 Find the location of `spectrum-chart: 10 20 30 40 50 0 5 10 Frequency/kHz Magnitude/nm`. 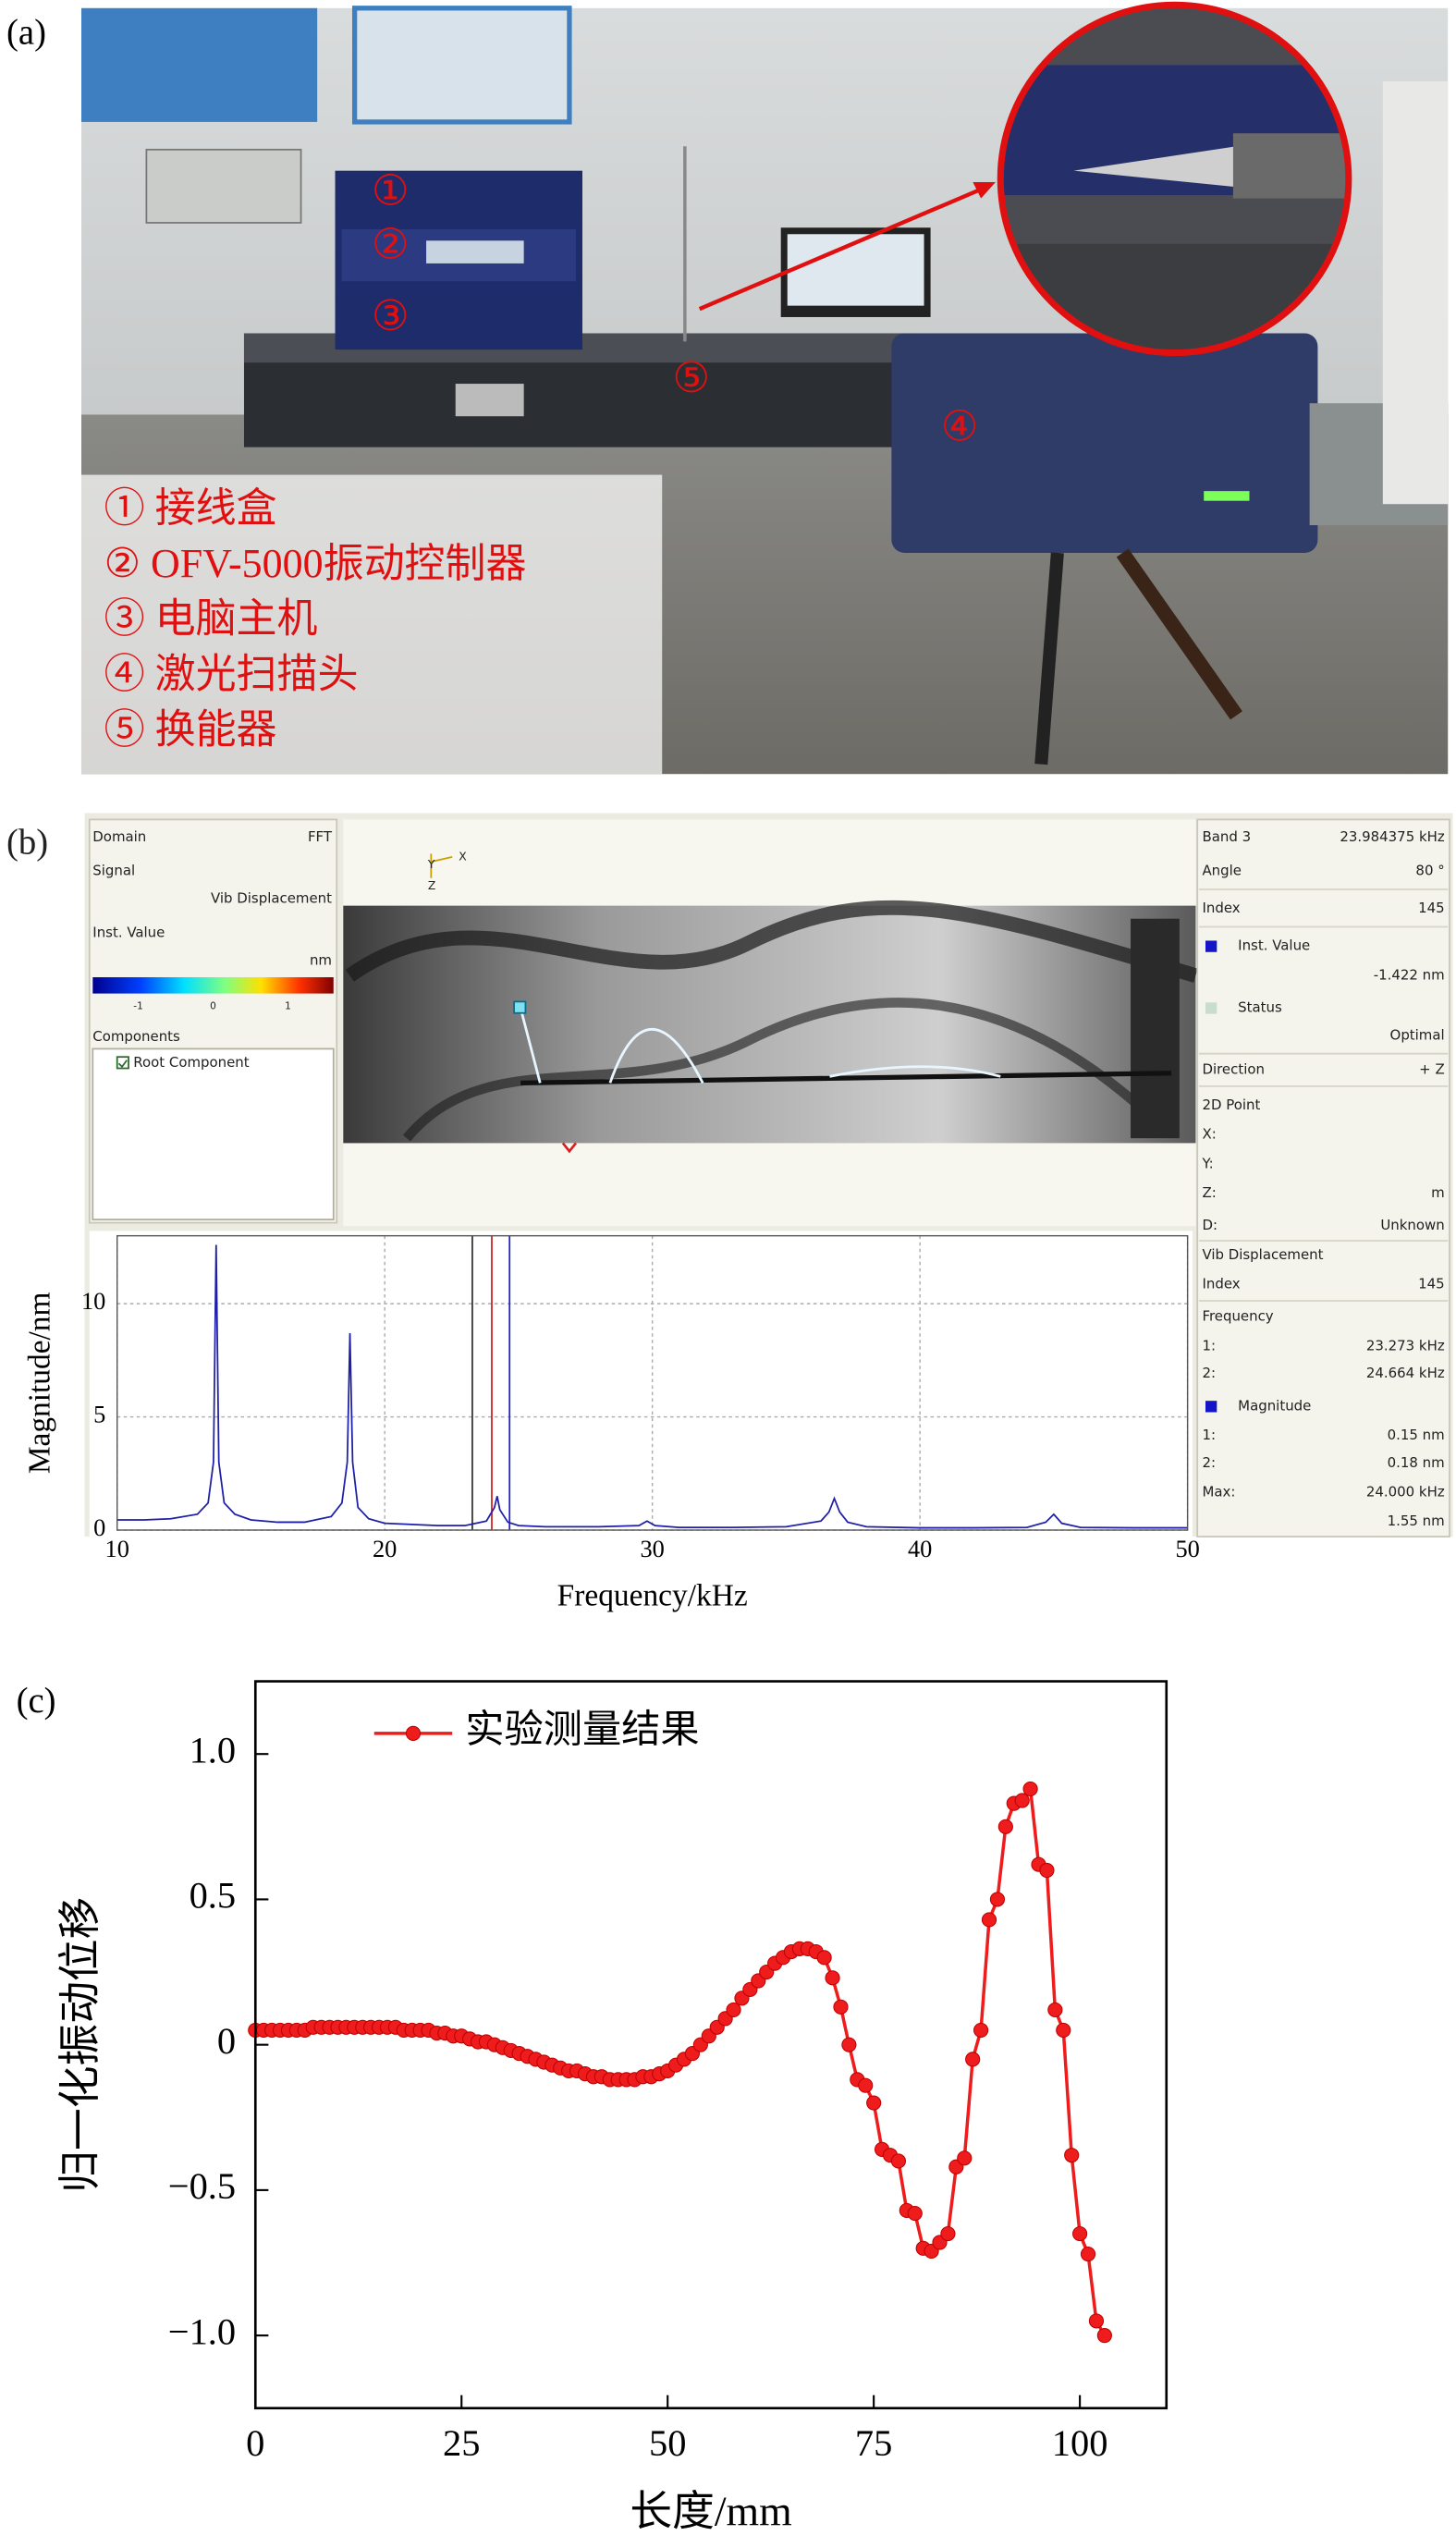

spectrum-chart: 10 20 30 40 50 0 5 10 Frequency/kHz Magnitude/nm is located at coordinates (611, 1424).